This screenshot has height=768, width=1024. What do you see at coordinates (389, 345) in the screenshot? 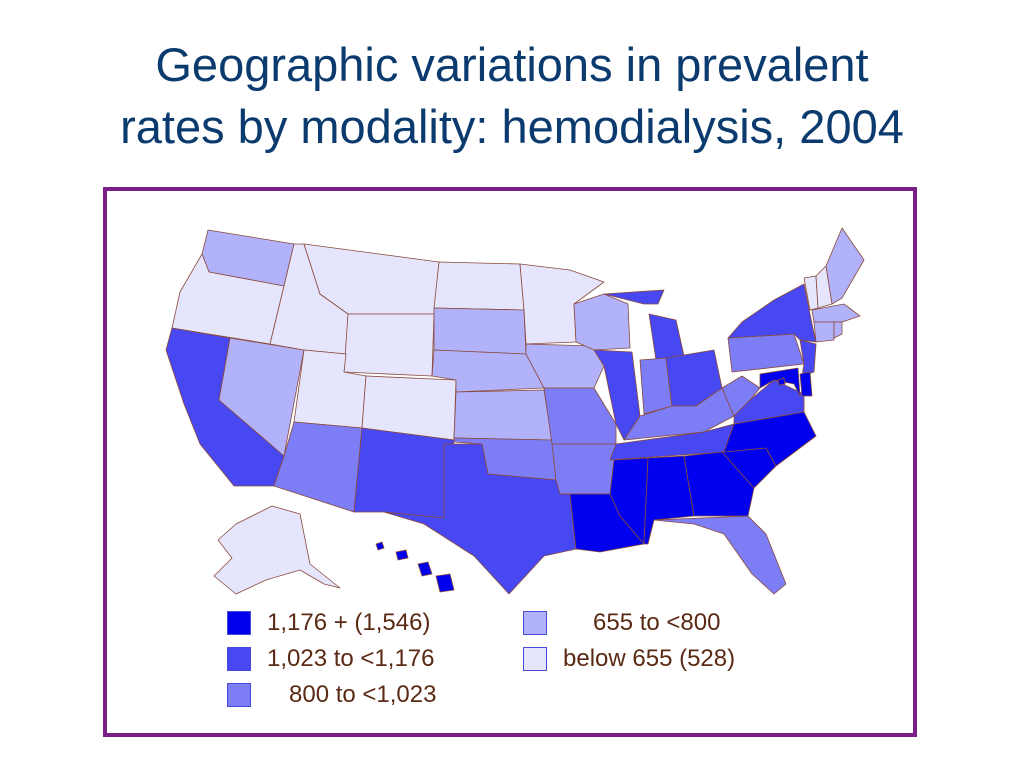
I see `state-WY` at bounding box center [389, 345].